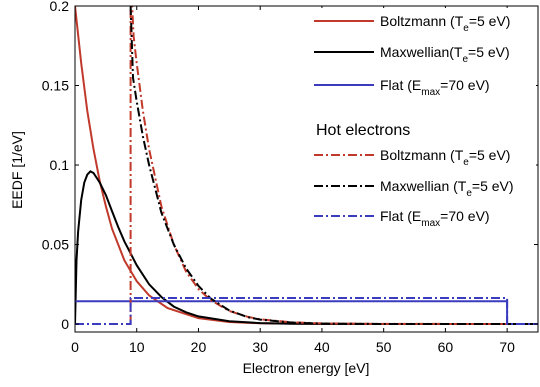  What do you see at coordinates (55, 86) in the screenshot?
I see `y-tick-label: 0.15` at bounding box center [55, 86].